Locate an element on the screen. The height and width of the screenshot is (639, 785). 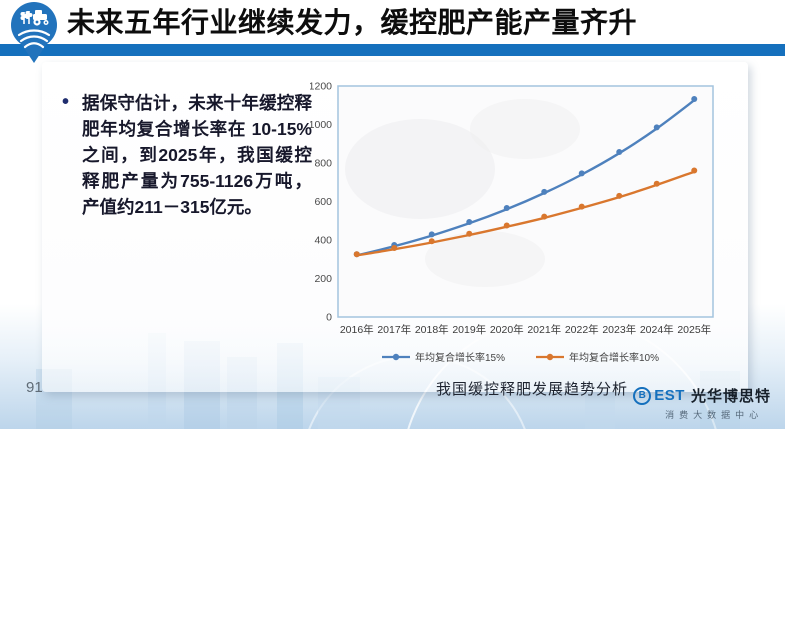
x-axis-tick-label: 2025年 is located at coordinates (694, 329).